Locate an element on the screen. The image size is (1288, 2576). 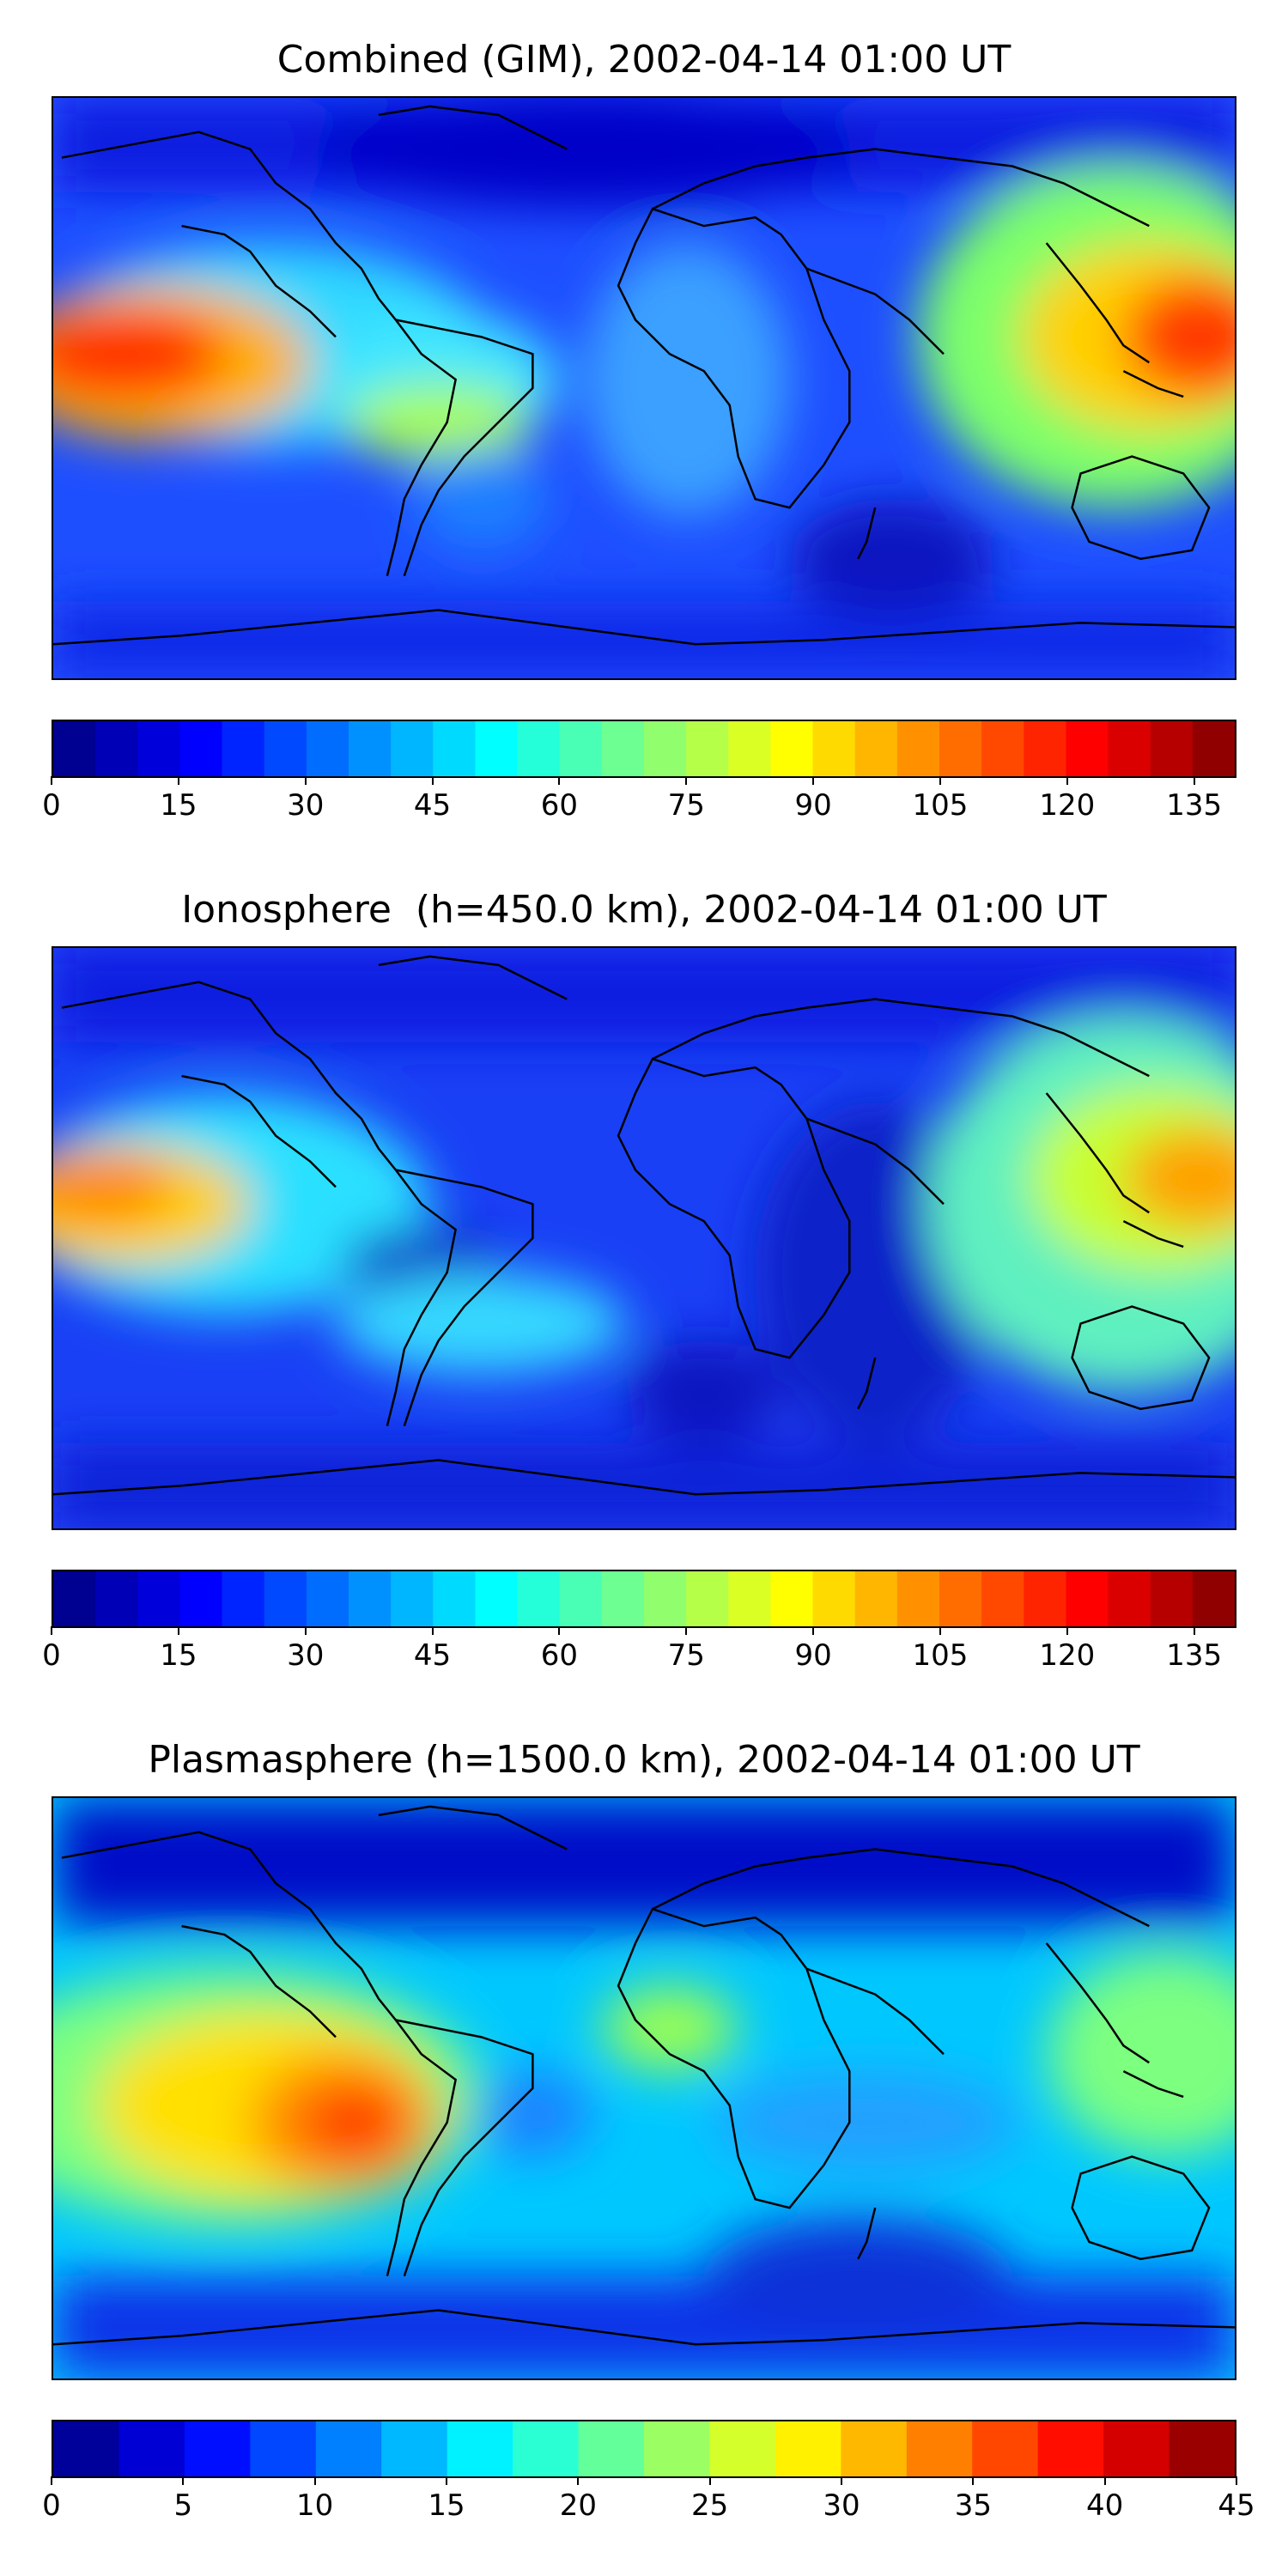
colorbar-gradient is located at coordinates (644, 2449).